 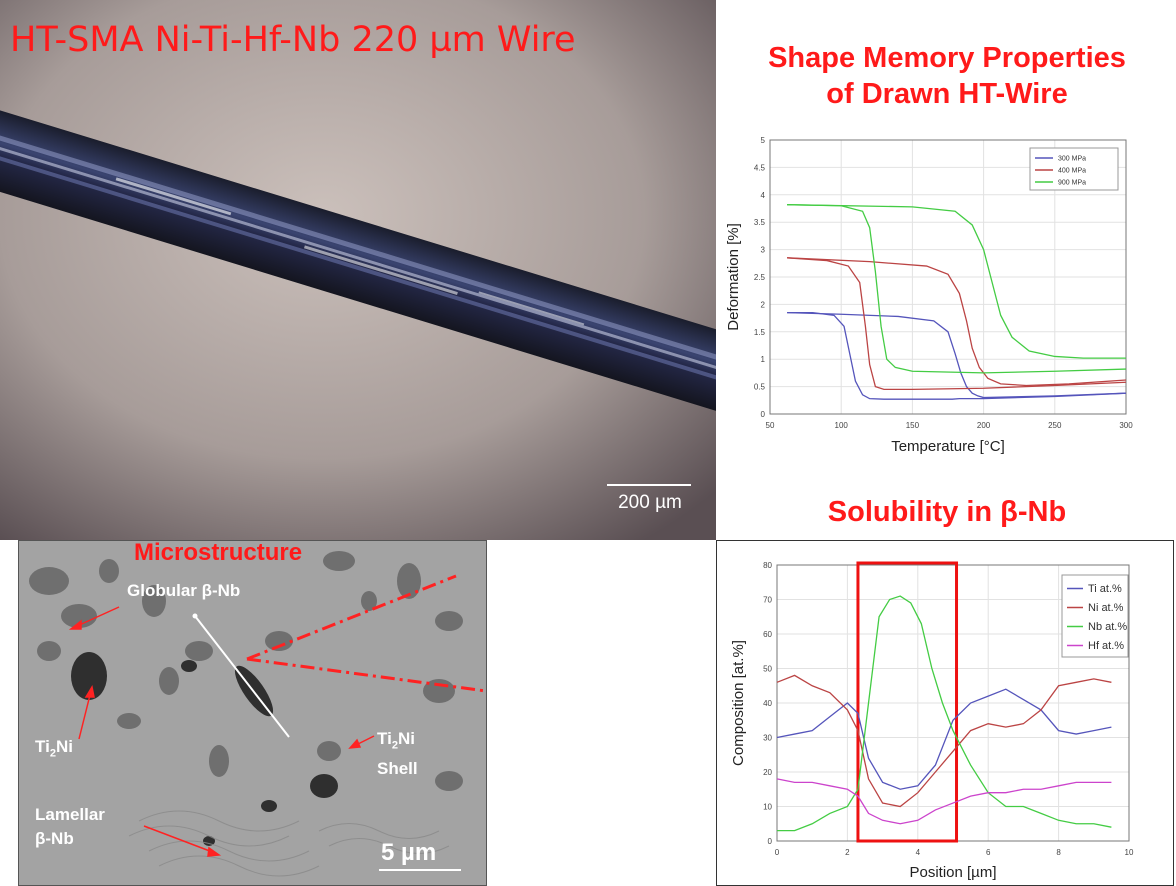 I want to click on scalebar-label: 200 µm, so click(x=650, y=502).